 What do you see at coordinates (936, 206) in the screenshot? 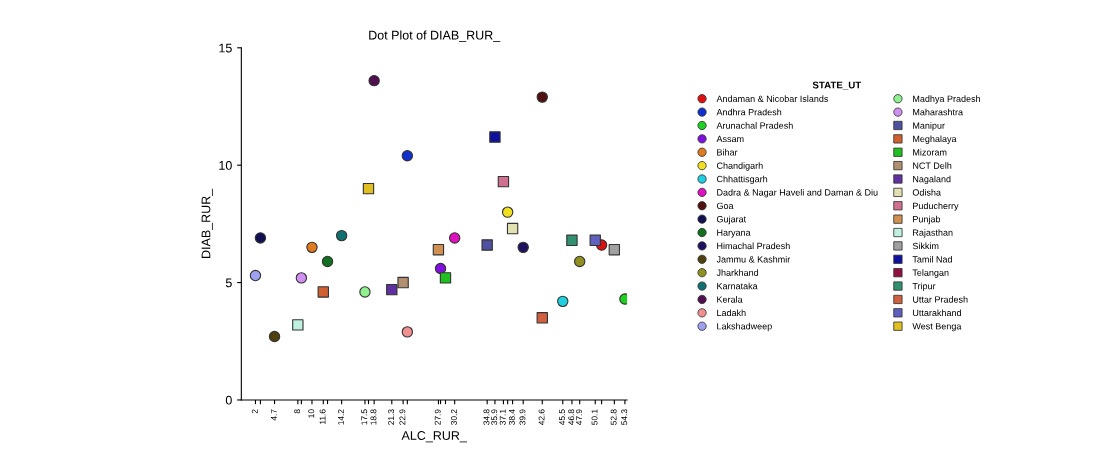
I see `legend-label: Puducherry` at bounding box center [936, 206].